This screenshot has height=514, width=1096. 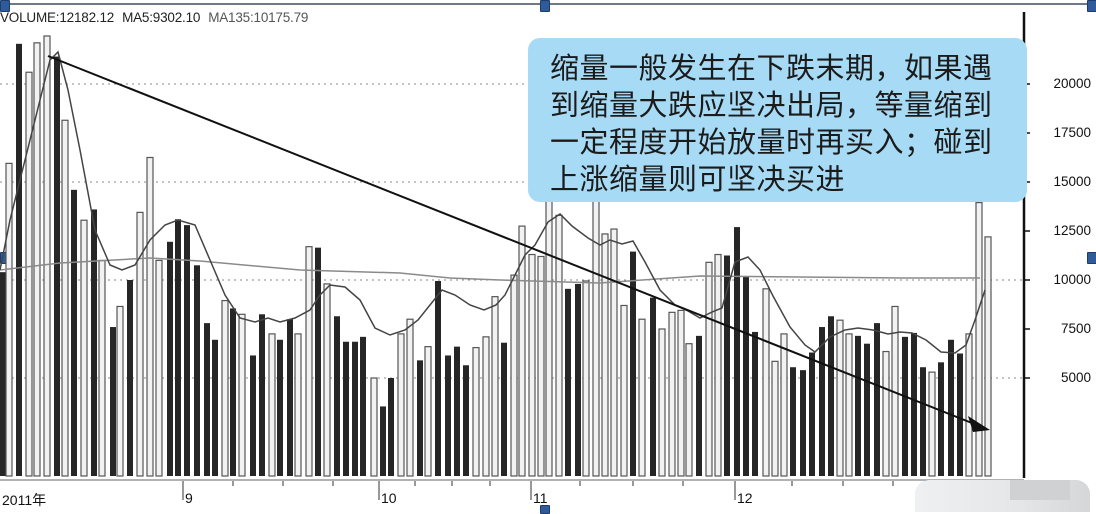 I want to click on selection-handle-right-middle, so click(x=1091, y=258).